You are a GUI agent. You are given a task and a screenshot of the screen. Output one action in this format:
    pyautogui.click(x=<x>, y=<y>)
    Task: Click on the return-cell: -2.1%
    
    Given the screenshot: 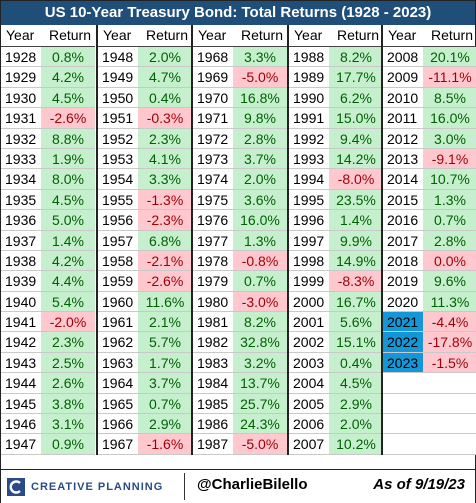 What is the action you would take?
    pyautogui.click(x=165, y=260)
    